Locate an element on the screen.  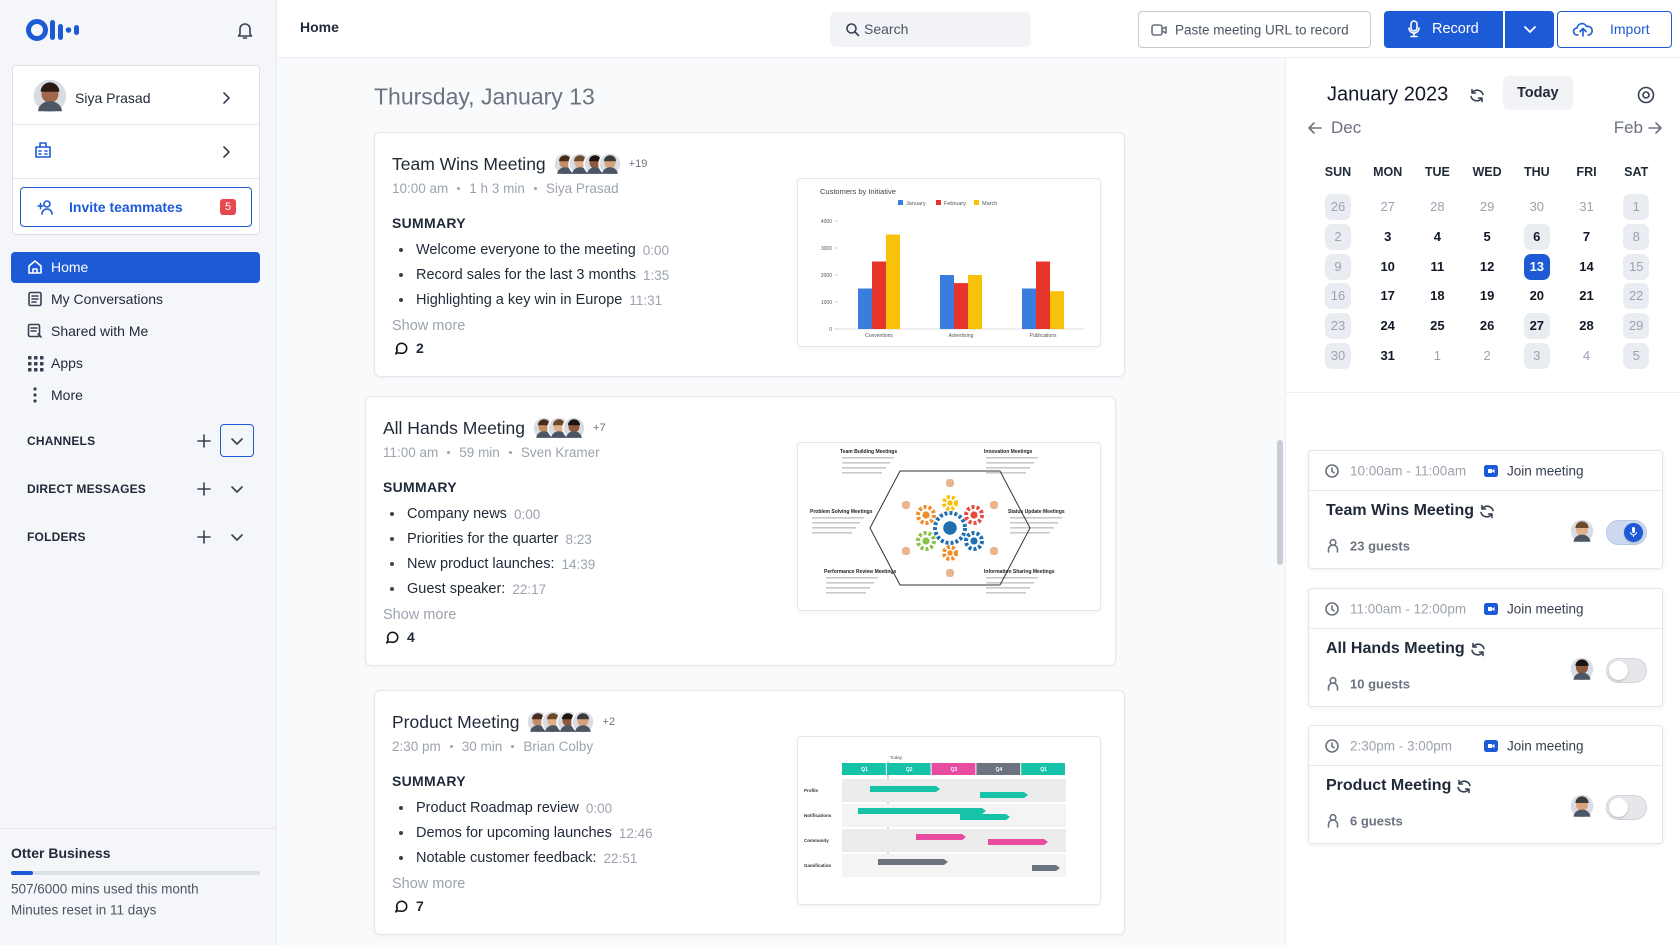
nav-item: Apps is located at coordinates (67, 363).